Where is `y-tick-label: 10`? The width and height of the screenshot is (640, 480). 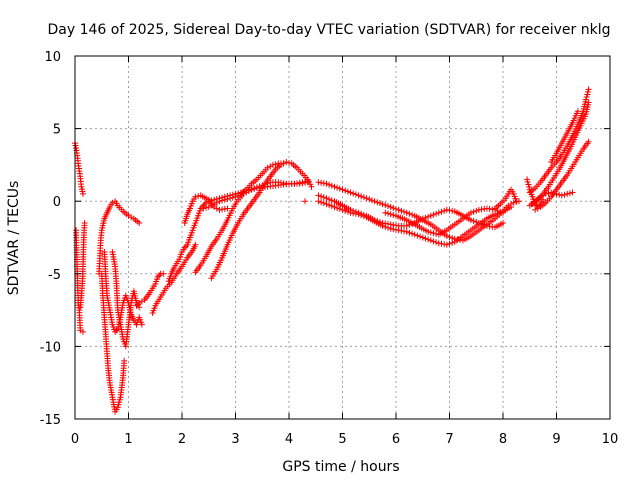
y-tick-label: 10 is located at coordinates (52, 57).